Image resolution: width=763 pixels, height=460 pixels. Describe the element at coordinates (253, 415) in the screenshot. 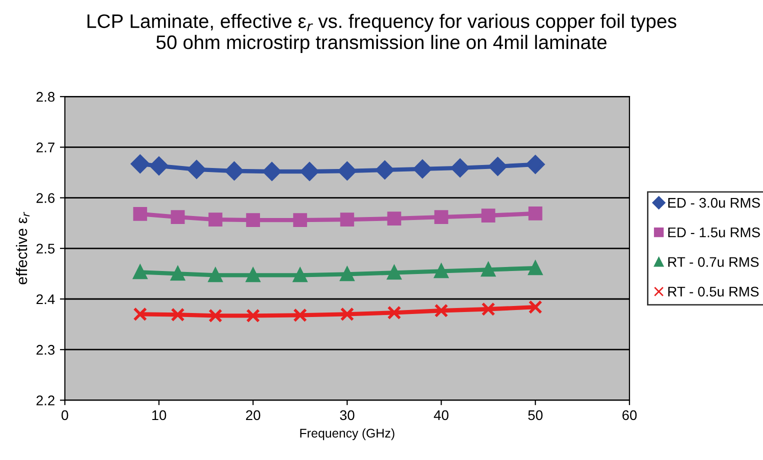

I see `x-tick-label: 20` at that location.